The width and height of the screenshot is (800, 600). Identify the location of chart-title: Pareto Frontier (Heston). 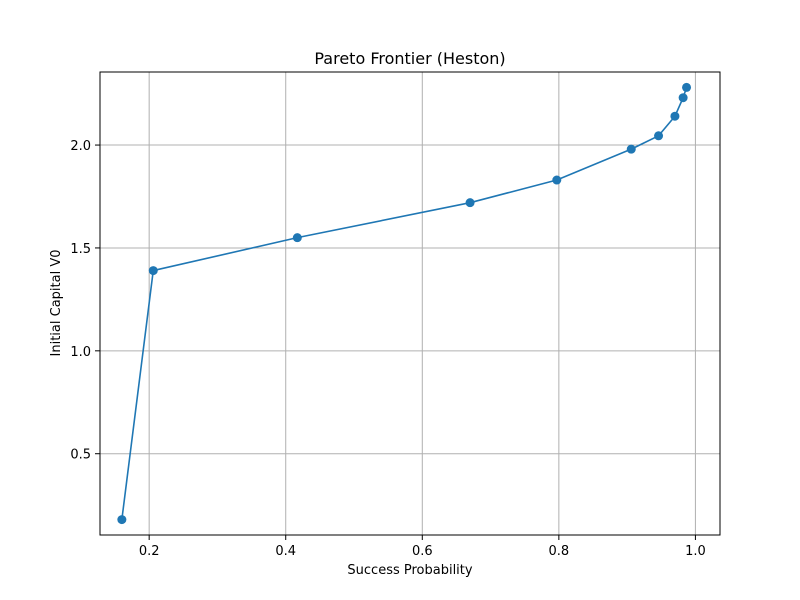
(409, 58).